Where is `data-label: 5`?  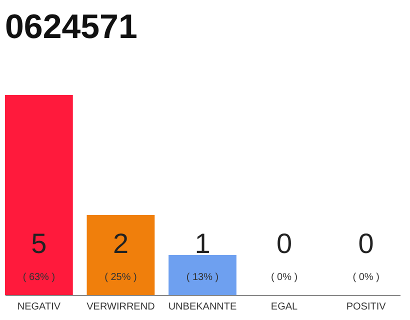 data-label: 5 is located at coordinates (39, 243).